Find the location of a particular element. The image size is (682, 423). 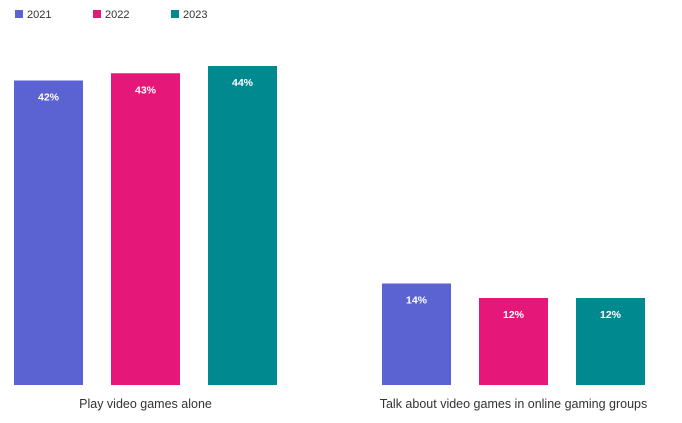

bar-1-2023 is located at coordinates (242, 225).